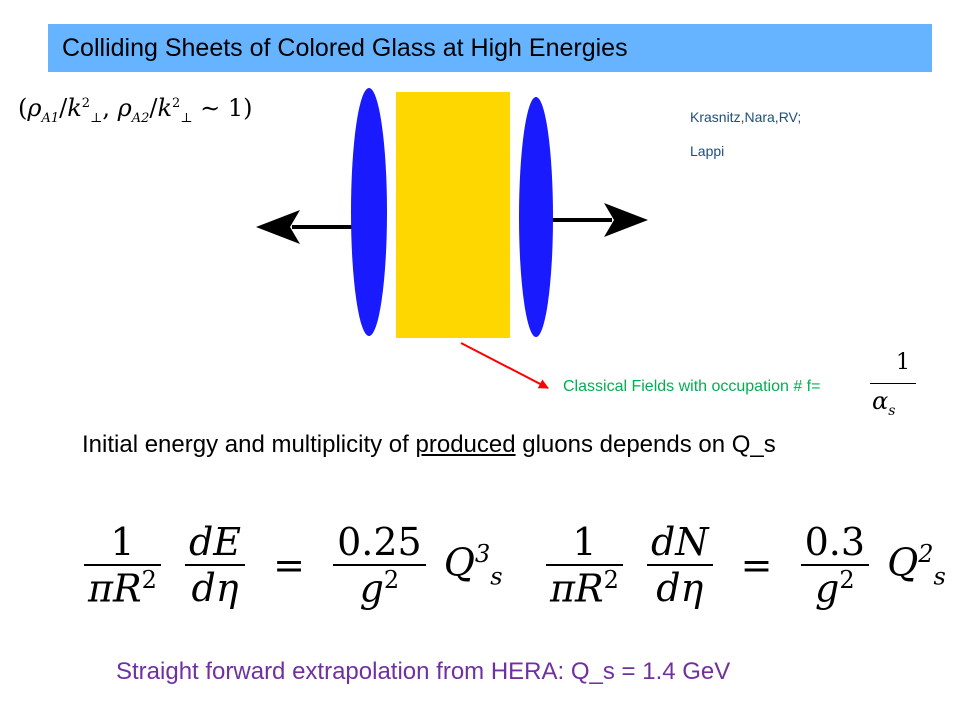 This screenshot has height=720, width=960. Describe the element at coordinates (536, 217) in the screenshot. I see `right-sheet` at that location.